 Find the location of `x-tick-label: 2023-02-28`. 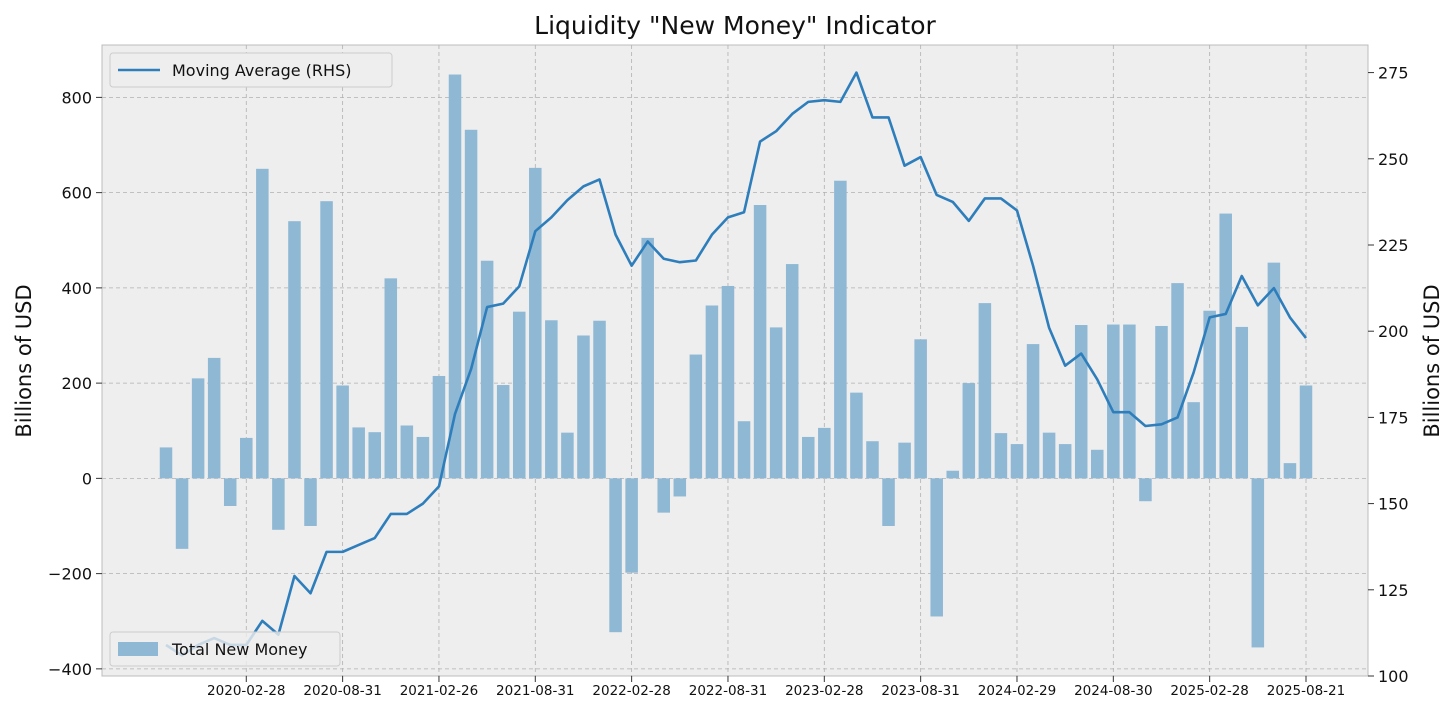

x-tick-label: 2023-02-28 is located at coordinates (824, 691).